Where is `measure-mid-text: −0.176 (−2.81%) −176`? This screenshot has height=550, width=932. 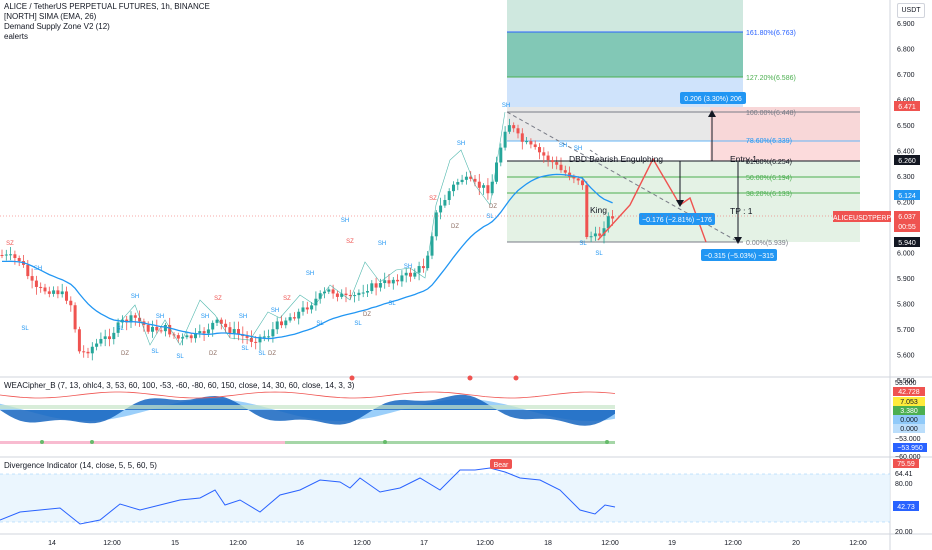 measure-mid-text: −0.176 (−2.81%) −176 is located at coordinates (677, 220).